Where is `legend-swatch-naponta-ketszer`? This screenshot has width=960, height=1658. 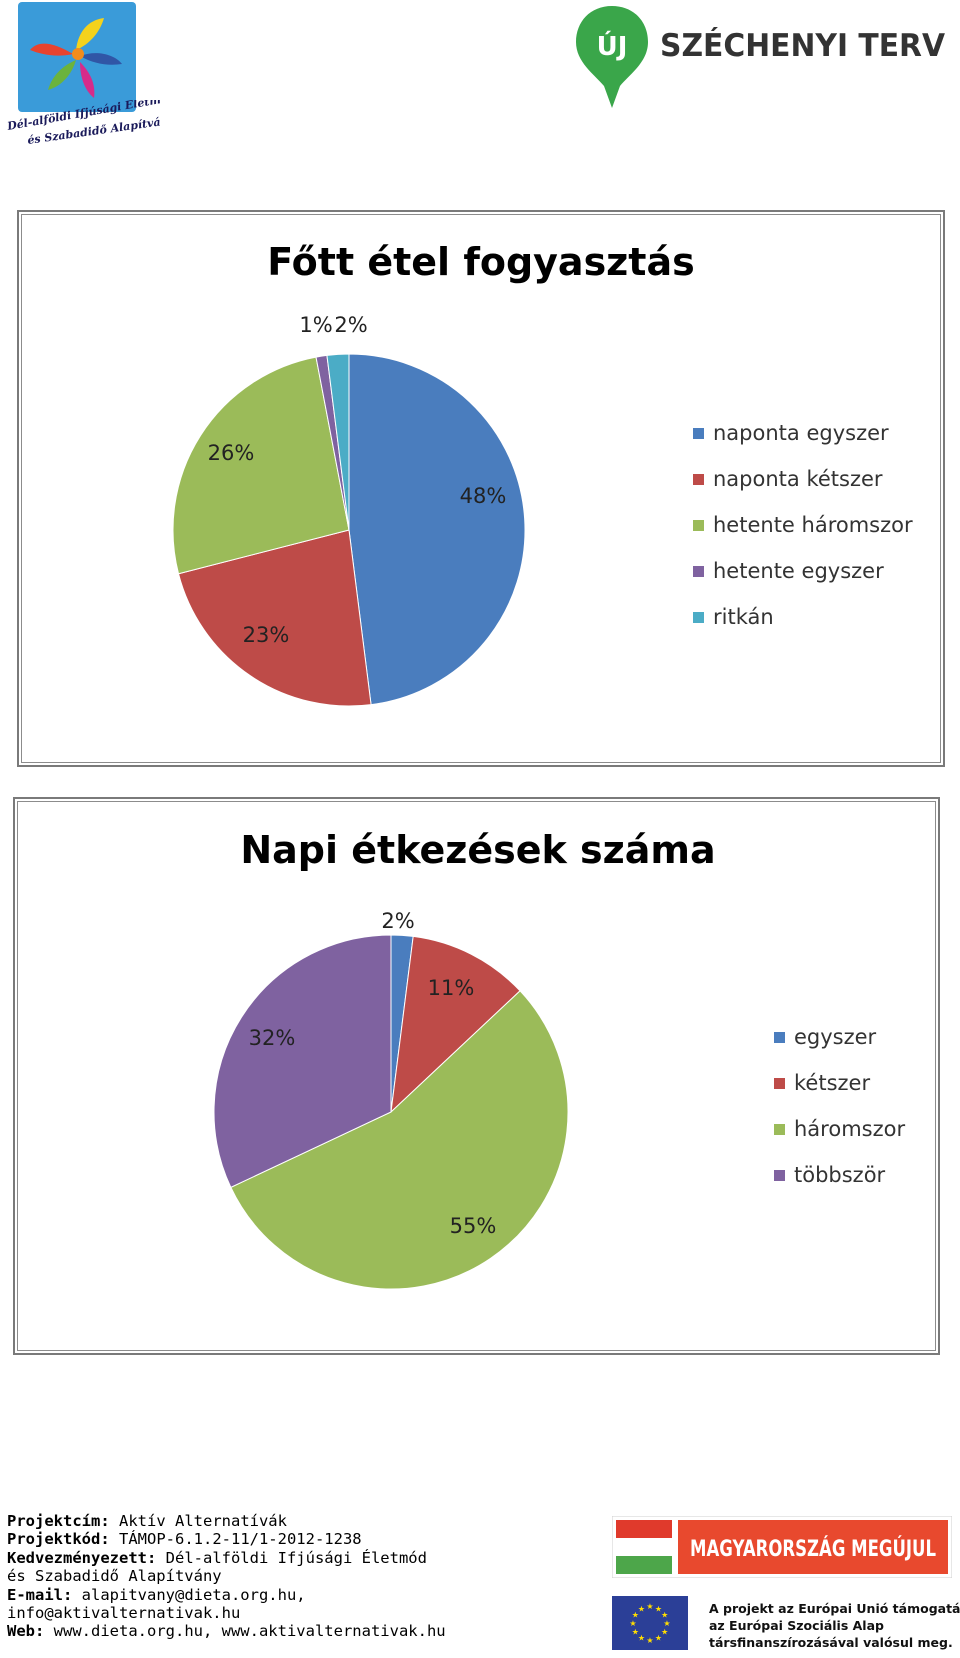 legend-swatch-naponta-ketszer is located at coordinates (698, 479).